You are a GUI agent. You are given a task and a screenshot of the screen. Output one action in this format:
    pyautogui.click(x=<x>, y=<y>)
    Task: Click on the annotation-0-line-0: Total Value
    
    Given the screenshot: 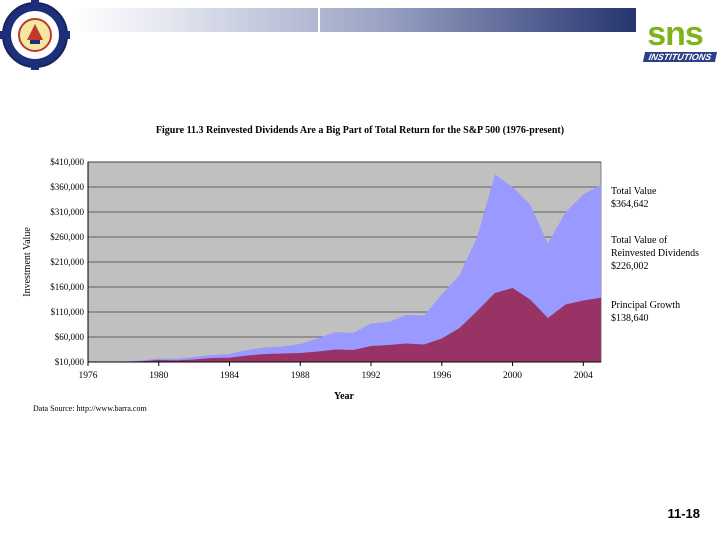 What is the action you would take?
    pyautogui.click(x=634, y=191)
    